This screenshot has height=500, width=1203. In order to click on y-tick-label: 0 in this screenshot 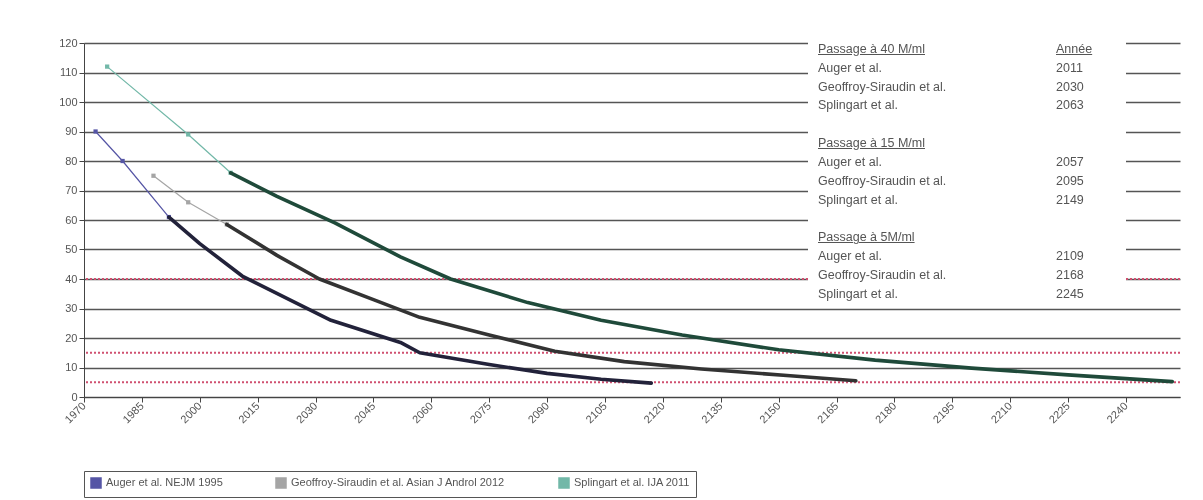, I will do `click(74, 396)`.